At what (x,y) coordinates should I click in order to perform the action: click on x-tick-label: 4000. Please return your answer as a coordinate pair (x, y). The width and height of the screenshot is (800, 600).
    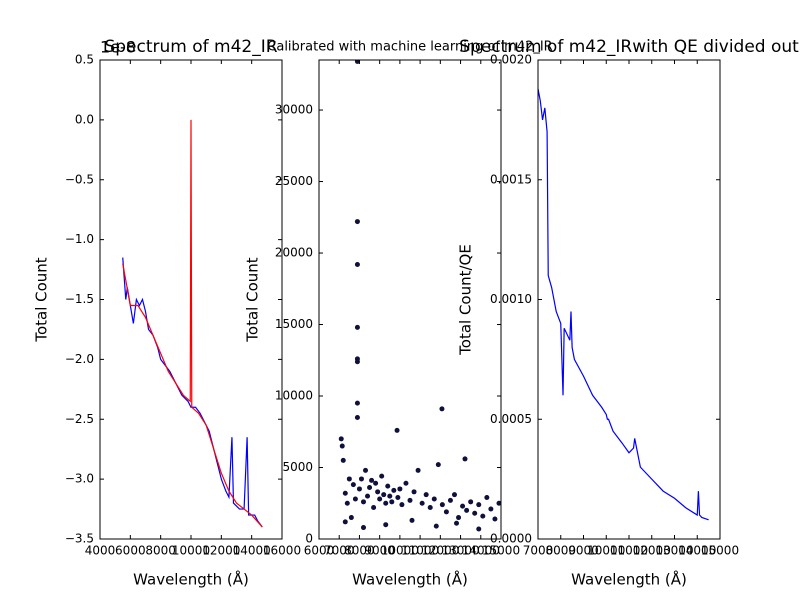
    Looking at the image, I should click on (100, 551).